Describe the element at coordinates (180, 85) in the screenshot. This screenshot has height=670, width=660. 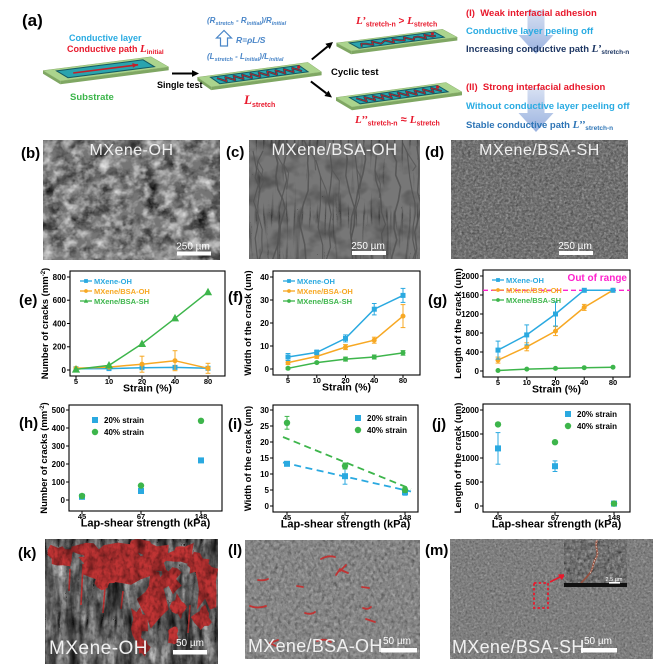
I see `svg-text: Single test` at that location.